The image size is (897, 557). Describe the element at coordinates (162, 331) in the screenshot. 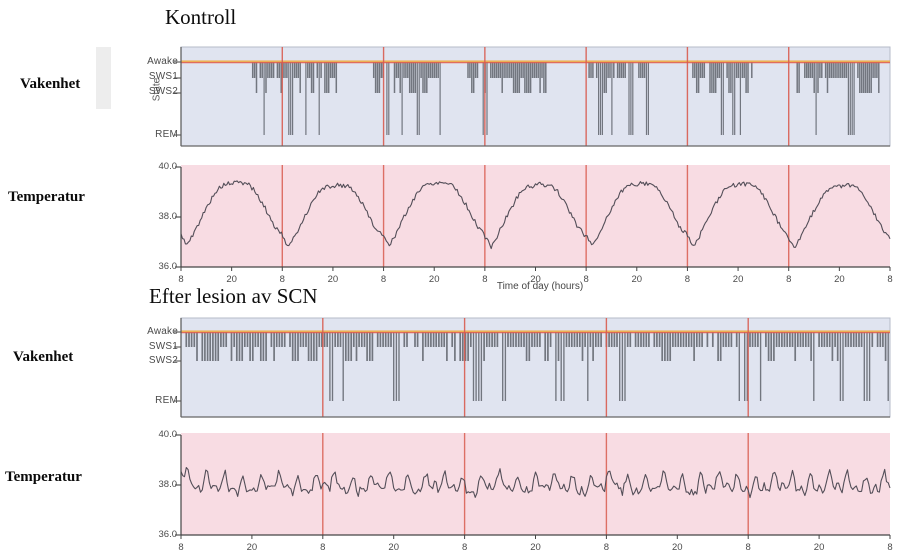

I see `state-label-awake-lesion: Awake` at that location.